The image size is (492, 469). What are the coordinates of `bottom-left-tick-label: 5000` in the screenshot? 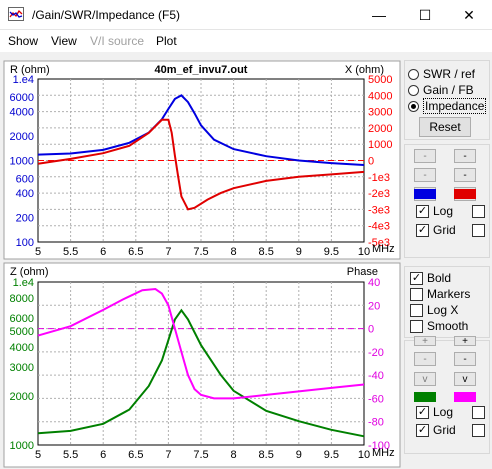 It's located at (22, 332).